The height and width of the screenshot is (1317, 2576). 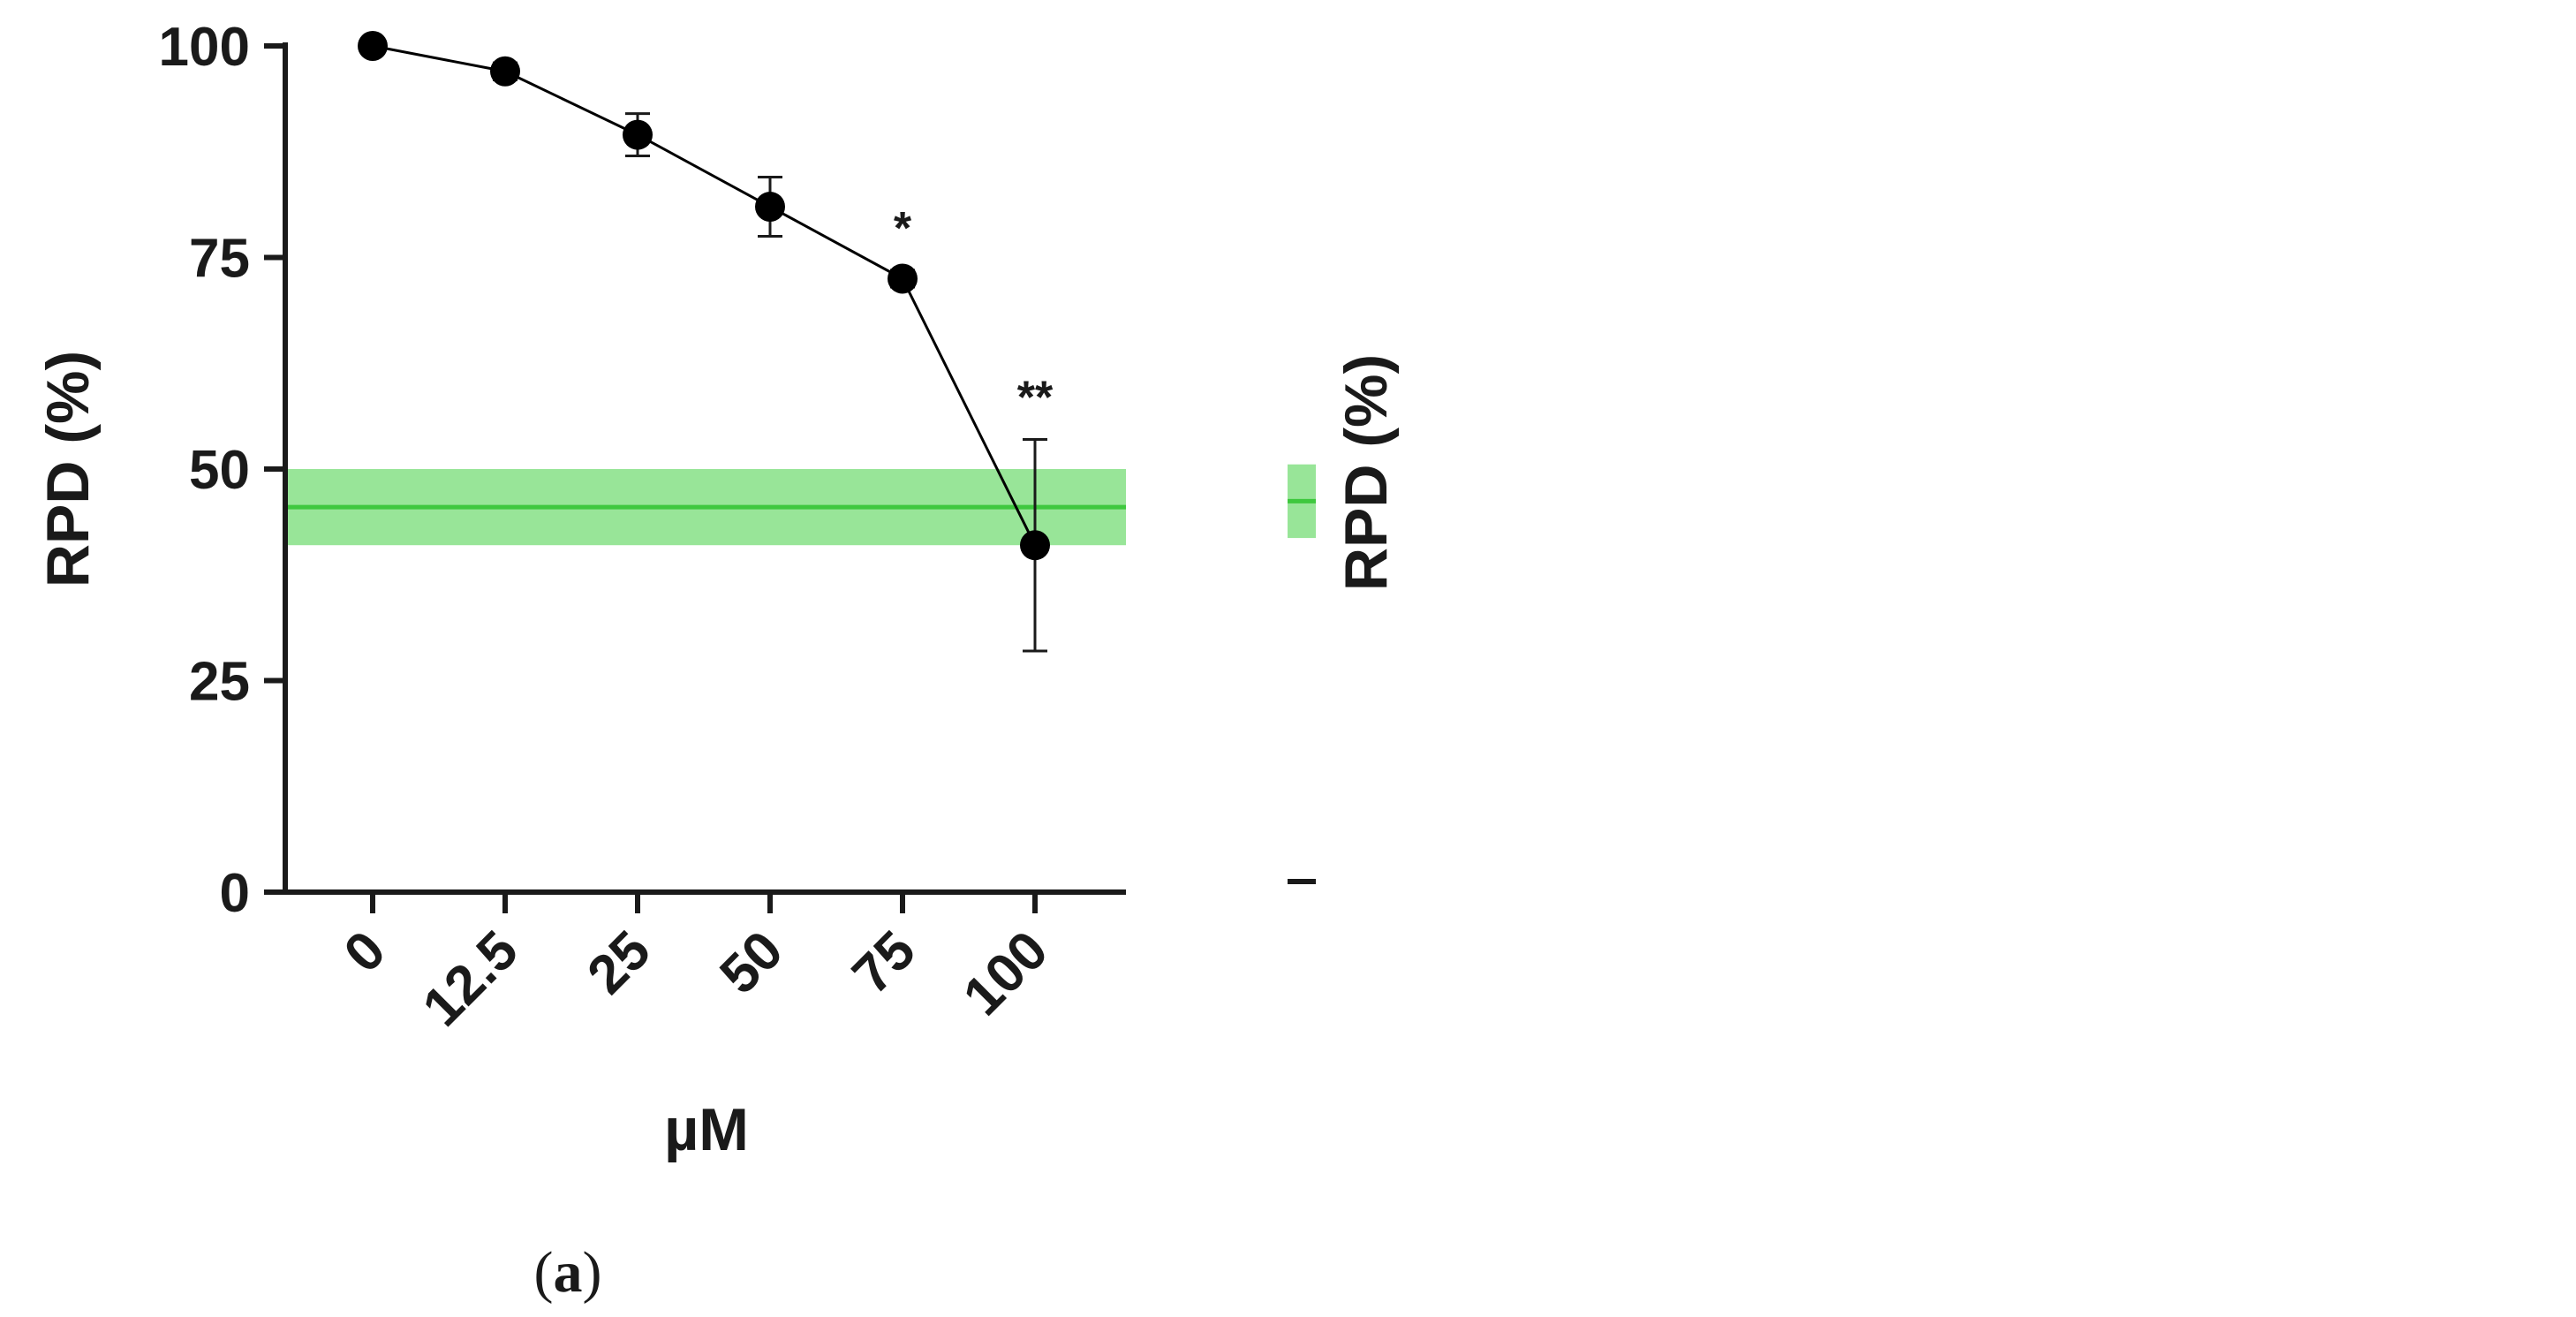 I want to click on y-tick-label: 50, so click(x=219, y=471).